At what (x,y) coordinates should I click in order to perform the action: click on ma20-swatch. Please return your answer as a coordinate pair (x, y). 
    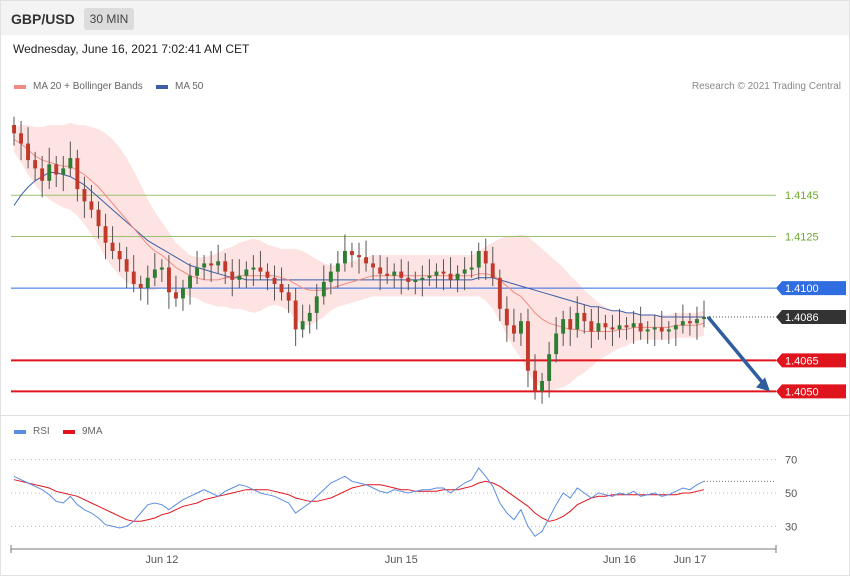
    Looking at the image, I should click on (20, 86).